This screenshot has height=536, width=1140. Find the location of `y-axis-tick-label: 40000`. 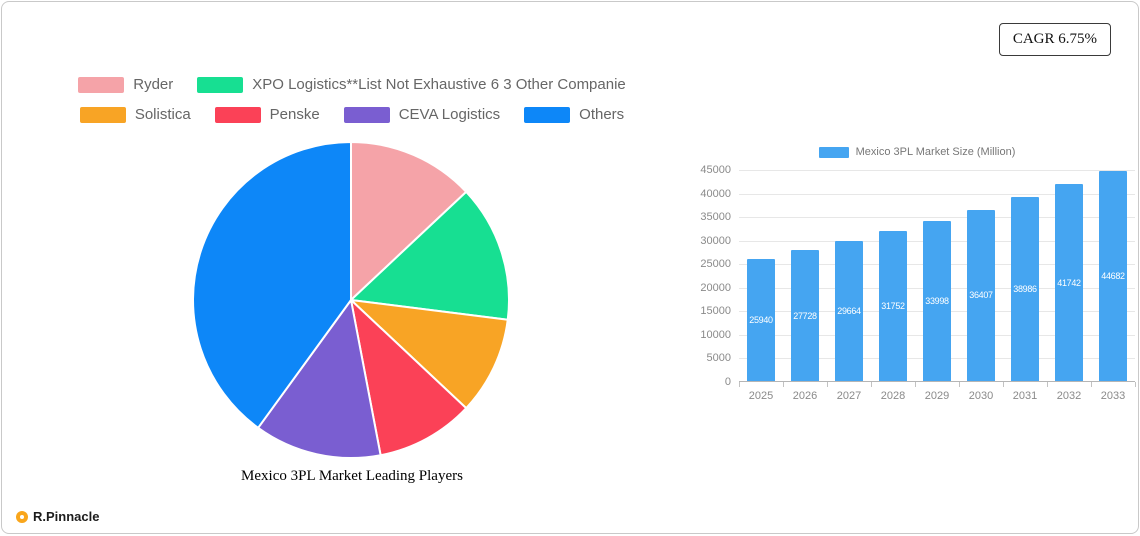

y-axis-tick-label: 40000 is located at coordinates (715, 193).